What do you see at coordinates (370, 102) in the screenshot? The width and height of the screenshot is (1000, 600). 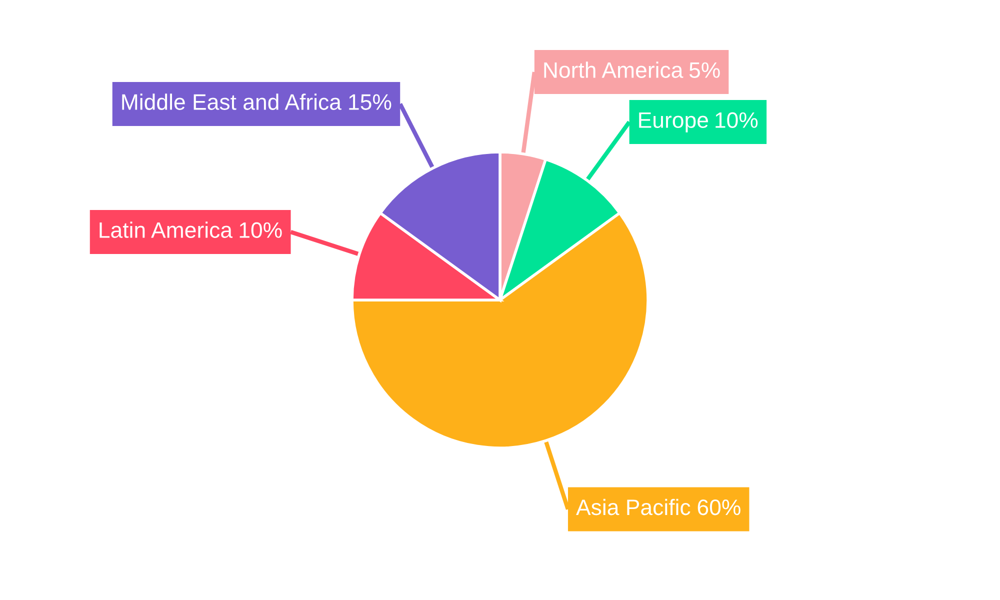 I see `data-label: 15%` at bounding box center [370, 102].